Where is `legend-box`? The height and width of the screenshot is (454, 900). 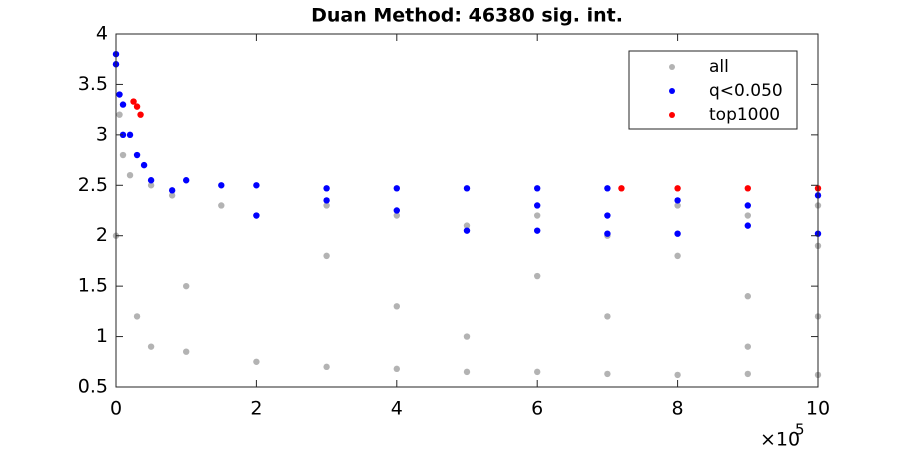 legend-box is located at coordinates (713, 90).